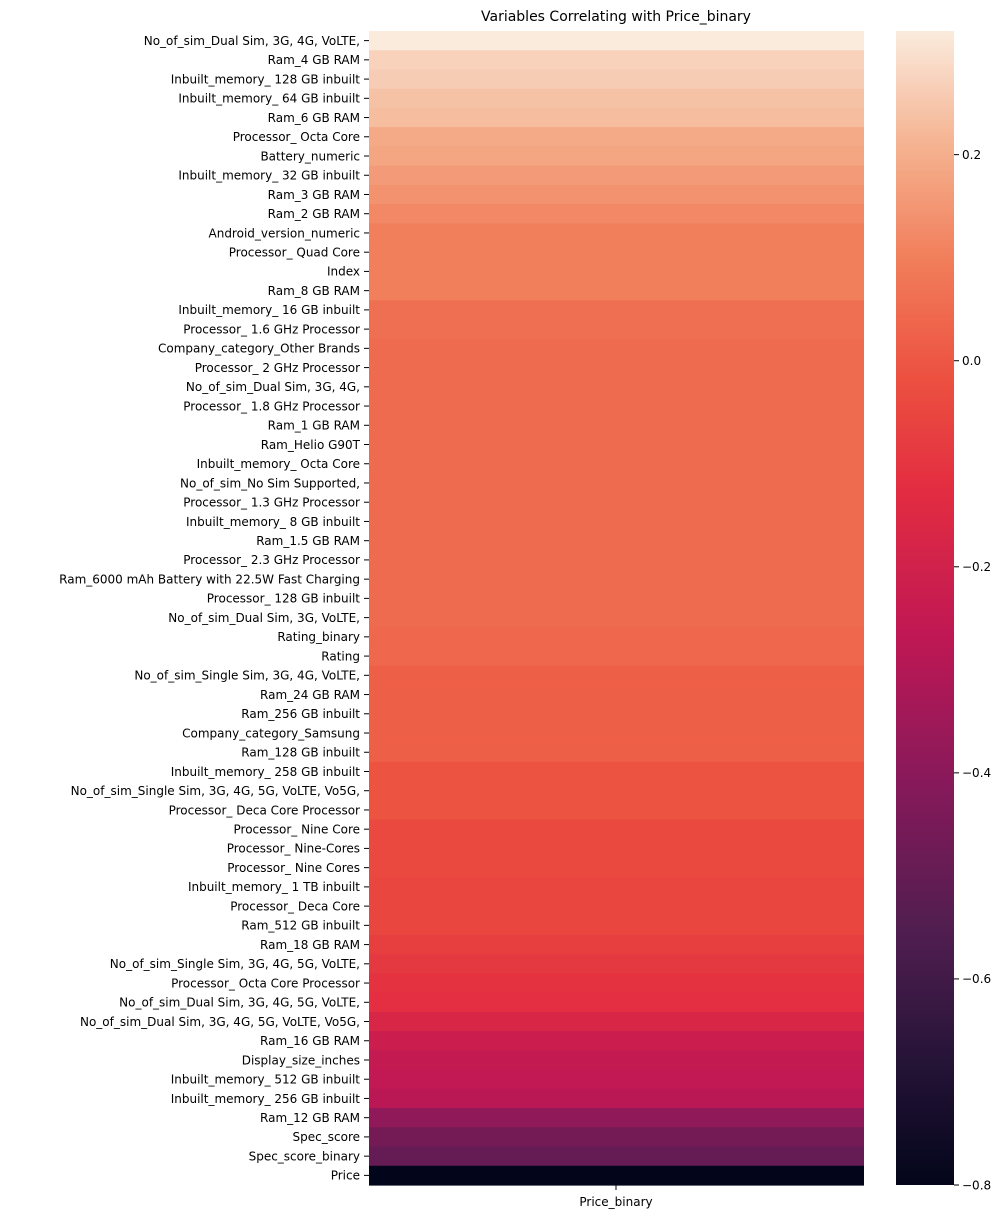  What do you see at coordinates (345, 1176) in the screenshot?
I see `row-label: Price` at bounding box center [345, 1176].